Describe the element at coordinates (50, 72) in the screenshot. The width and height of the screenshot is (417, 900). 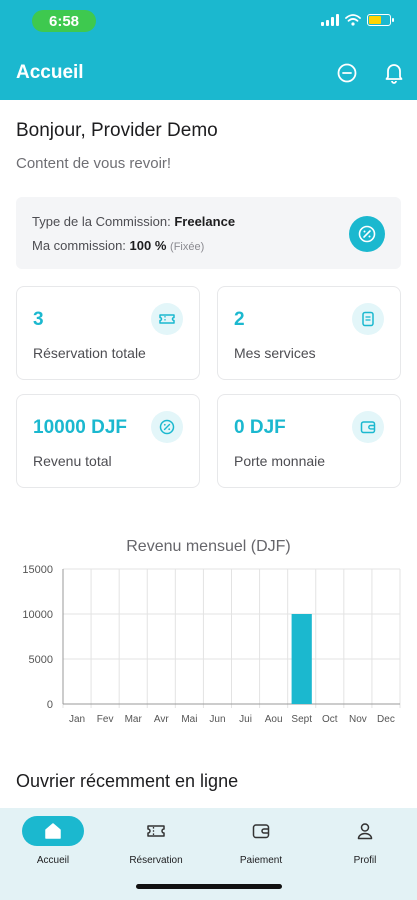
I see `page-title: Accueil` at that location.